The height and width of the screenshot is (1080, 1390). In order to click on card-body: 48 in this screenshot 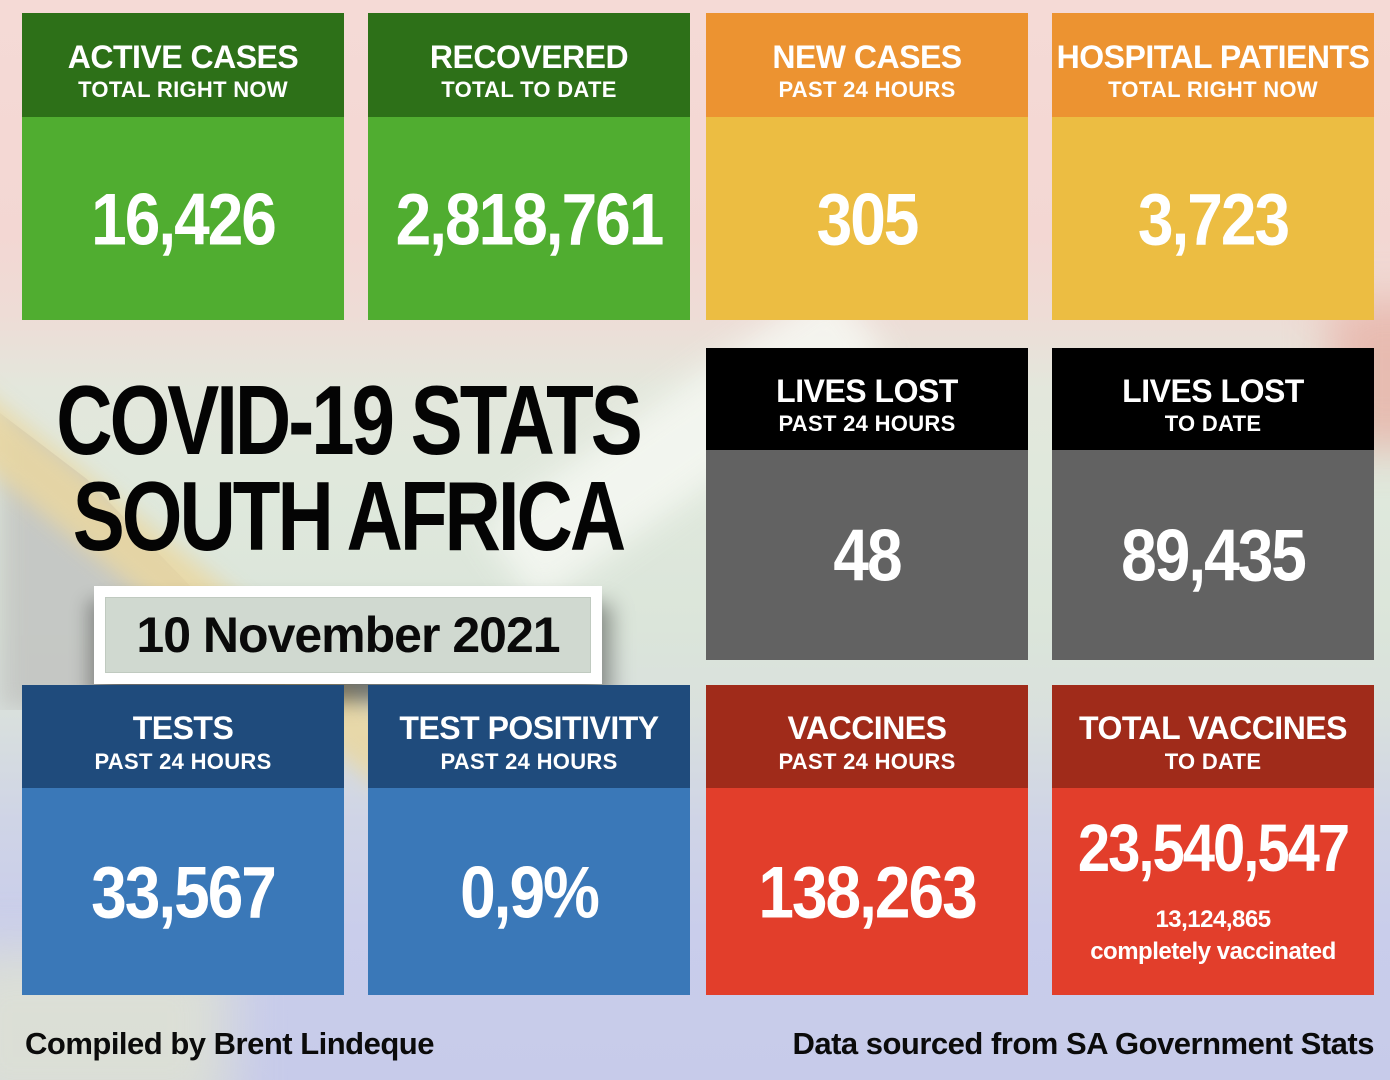, I will do `click(867, 555)`.